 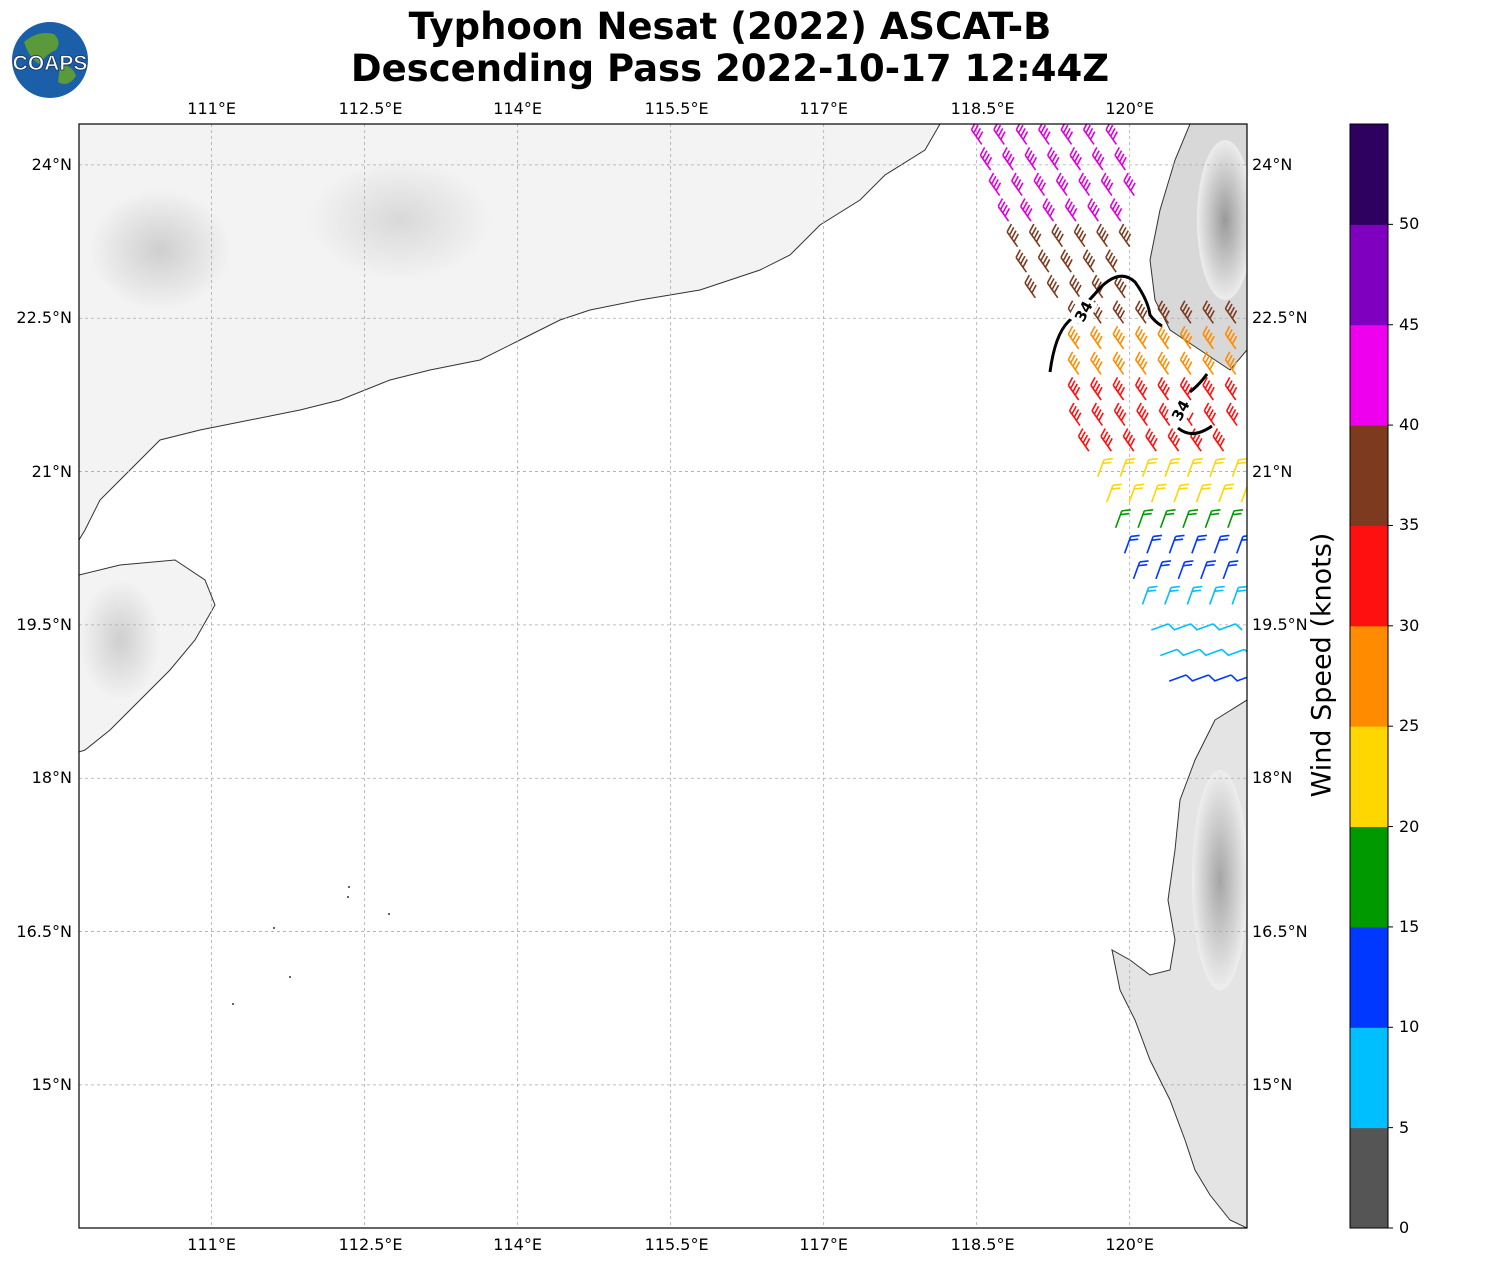 I want to click on lon-tick-label-top: 120°E, so click(x=1130, y=108).